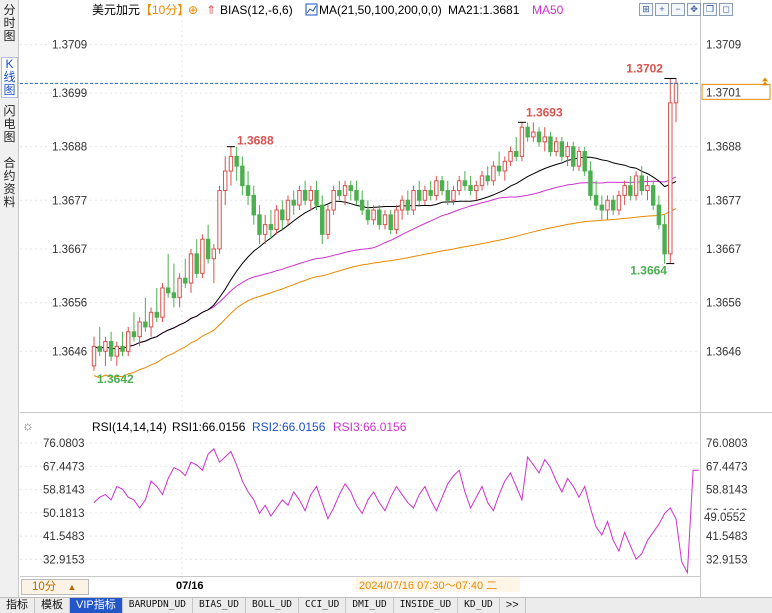 Image resolution: width=772 pixels, height=613 pixels. Describe the element at coordinates (273, 605) in the screenshot. I see `bottom-tab-boll-ud5: BOLL_UD` at that location.